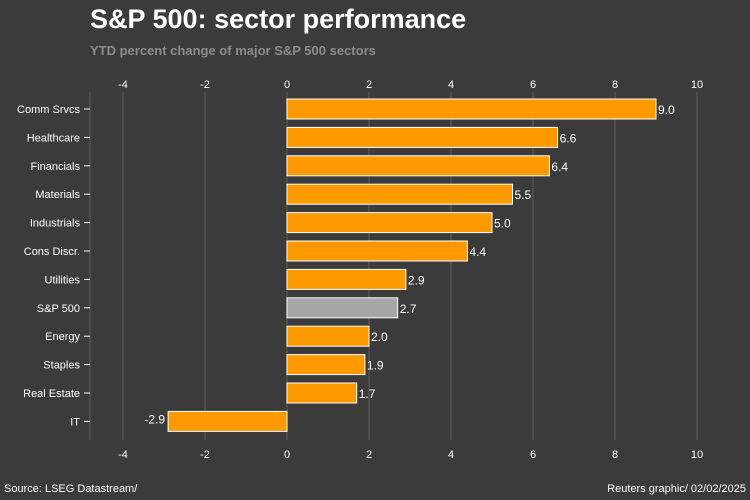 The height and width of the screenshot is (500, 750). I want to click on x-tick-label-top: 0, so click(287, 85).